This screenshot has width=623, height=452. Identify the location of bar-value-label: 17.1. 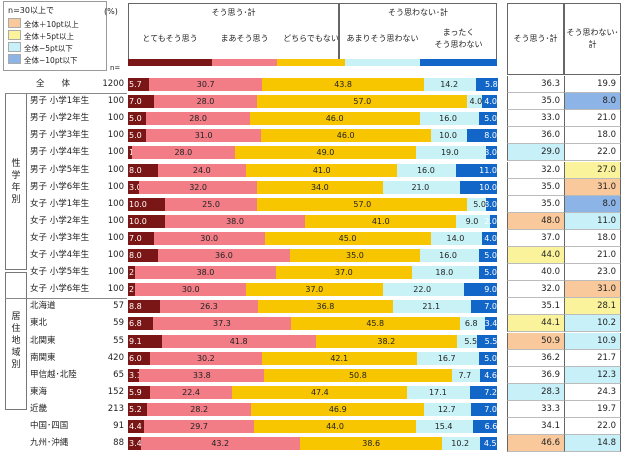
(437, 392).